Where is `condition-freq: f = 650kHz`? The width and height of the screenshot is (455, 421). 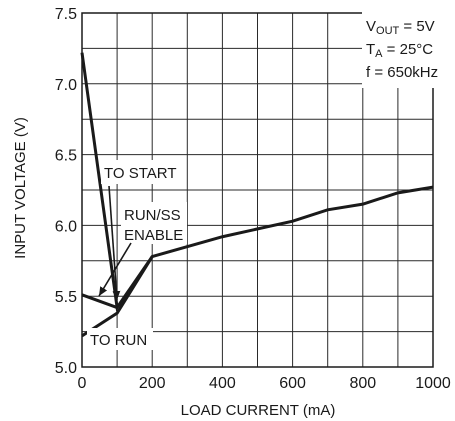
condition-freq: f = 650kHz is located at coordinates (402, 72).